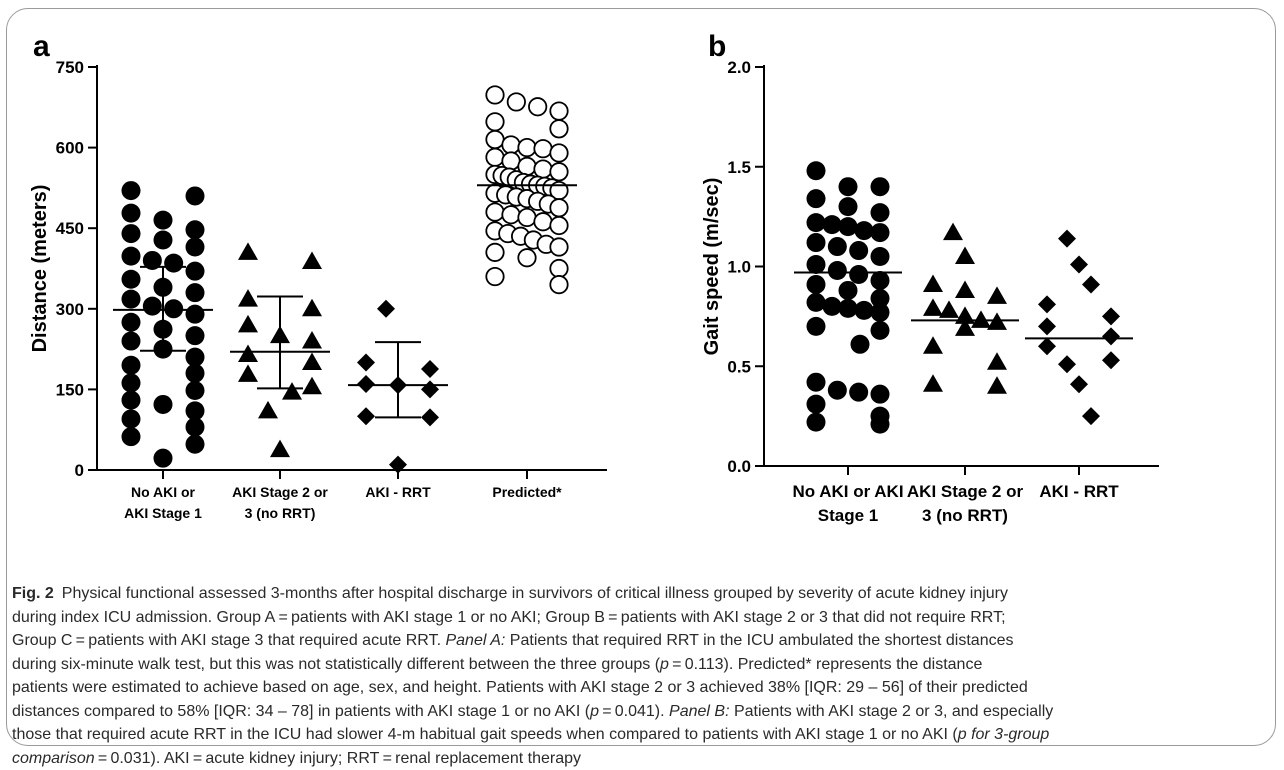  Describe the element at coordinates (739, 267) in the screenshot. I see `y-tick-label: 1.0` at that location.